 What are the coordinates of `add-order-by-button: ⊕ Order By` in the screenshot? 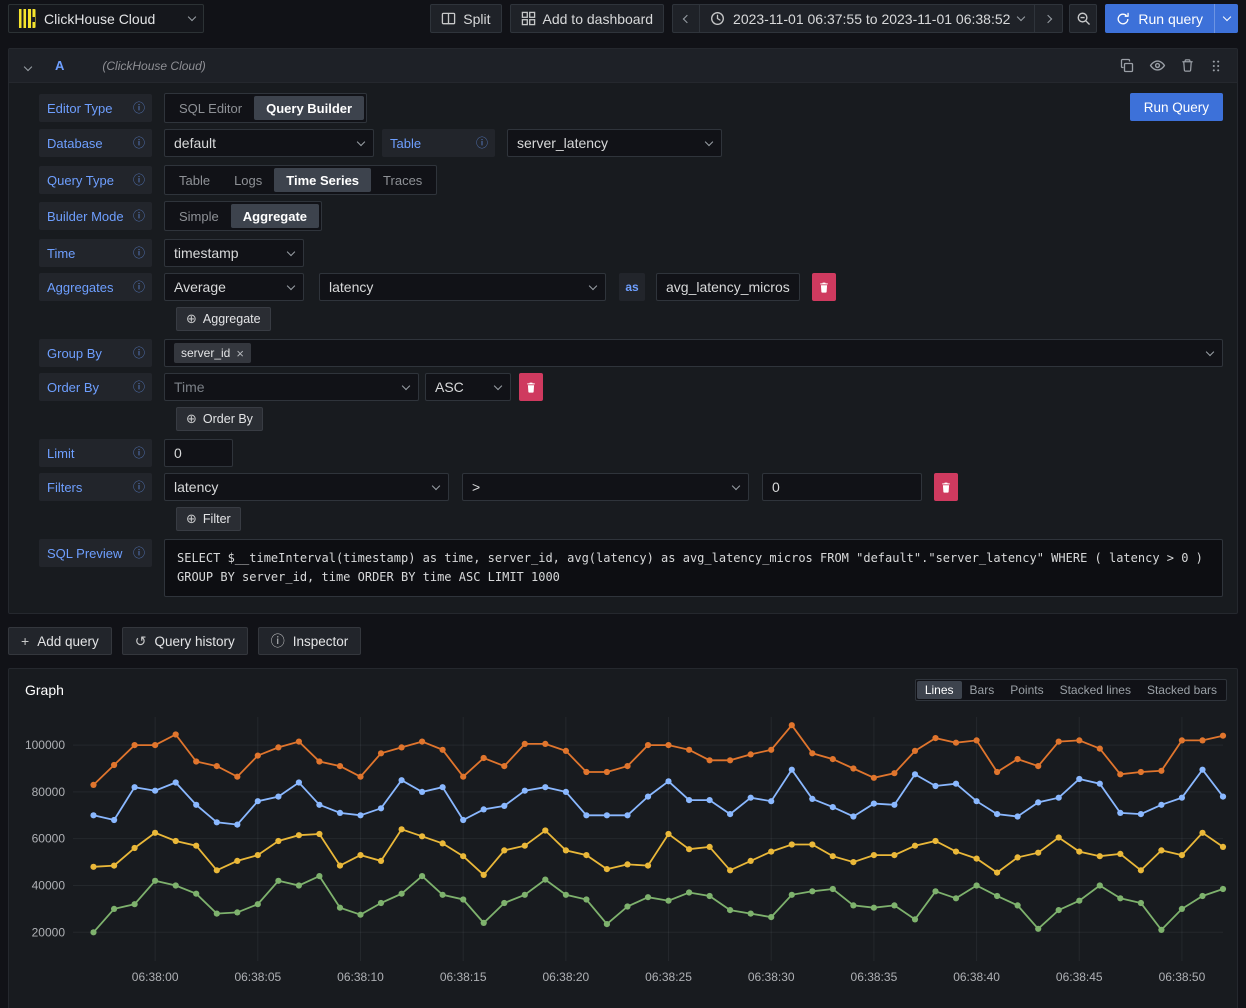 It's located at (219, 419).